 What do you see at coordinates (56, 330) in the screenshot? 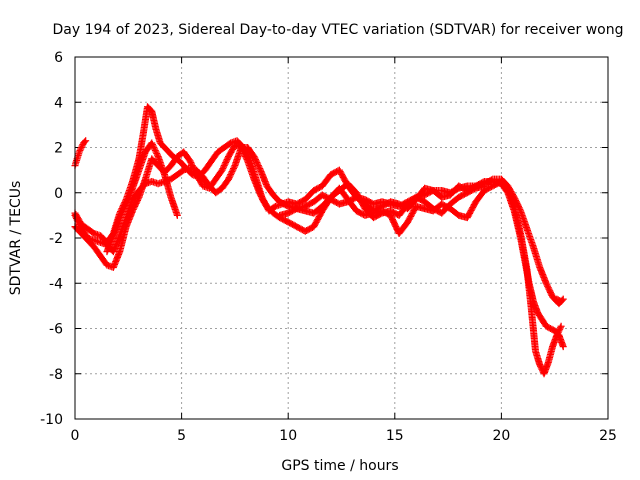
I see `y-tick-label: -6` at bounding box center [56, 330].